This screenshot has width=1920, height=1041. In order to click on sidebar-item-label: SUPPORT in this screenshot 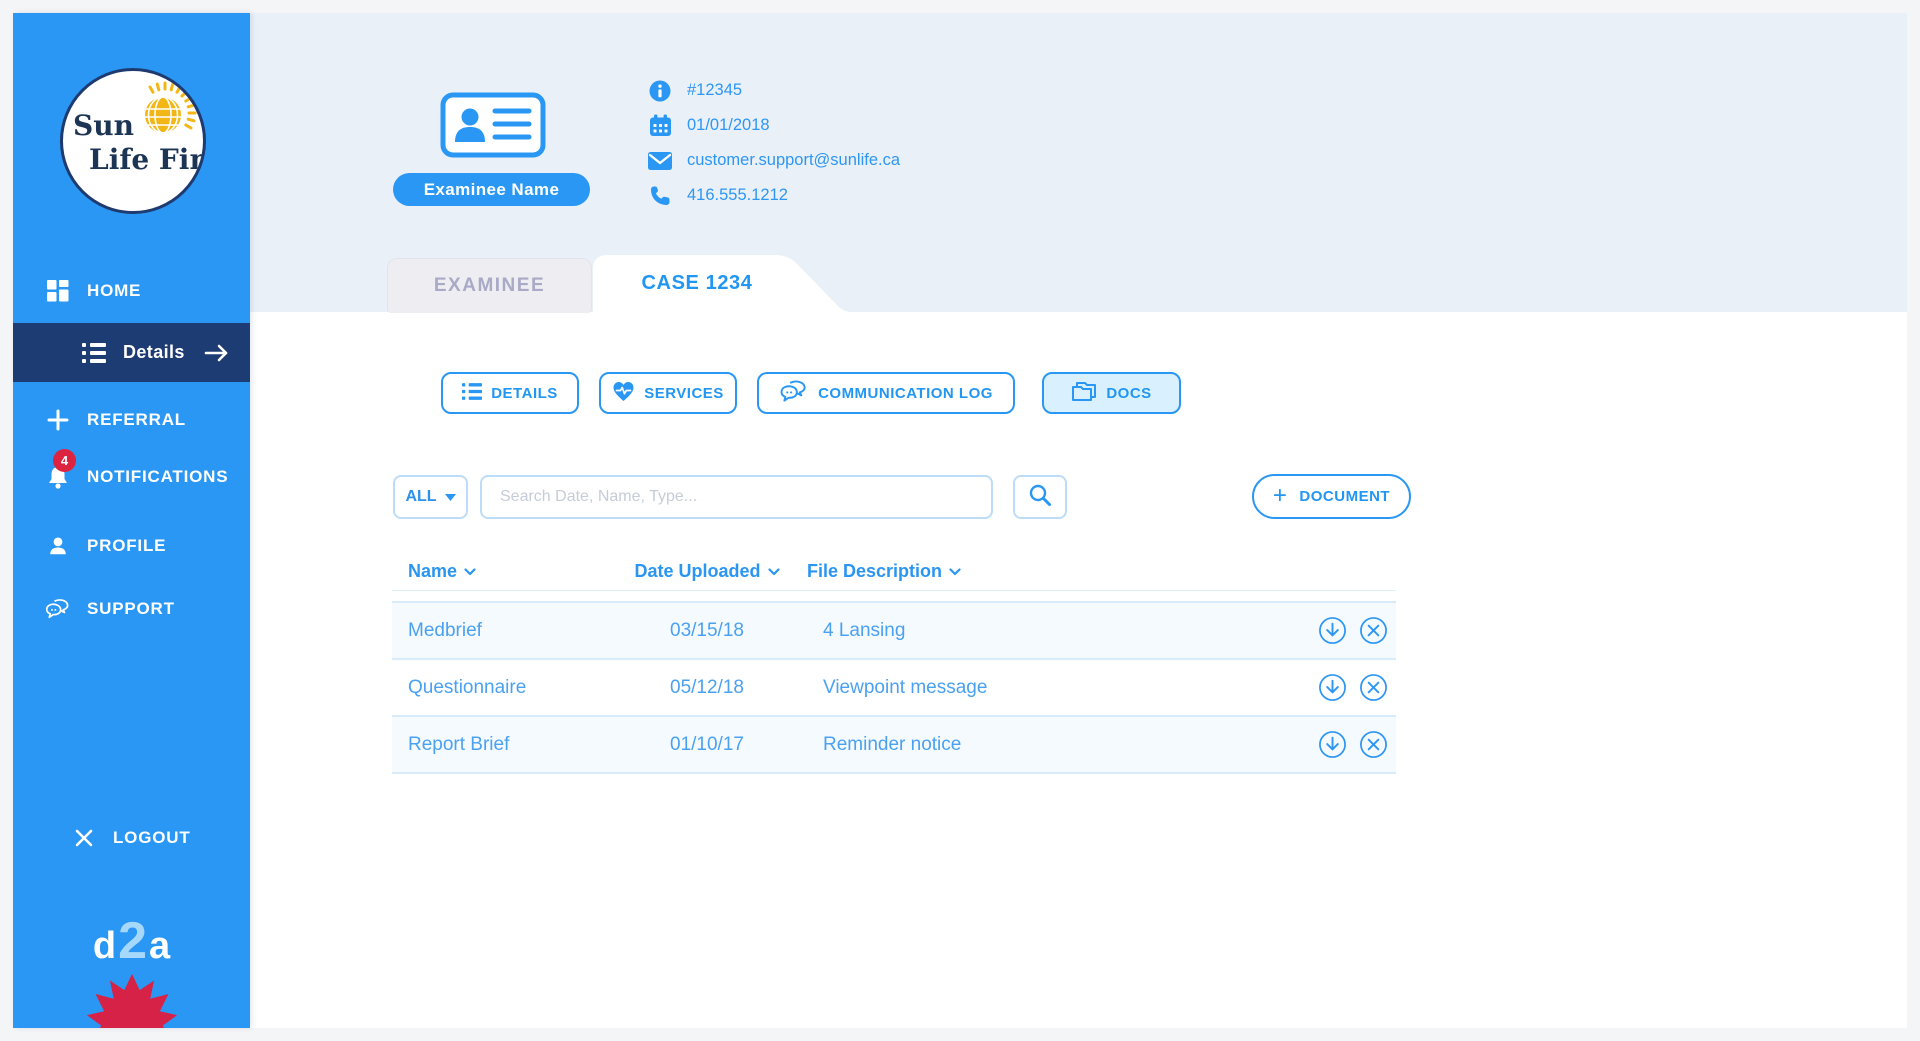, I will do `click(131, 608)`.